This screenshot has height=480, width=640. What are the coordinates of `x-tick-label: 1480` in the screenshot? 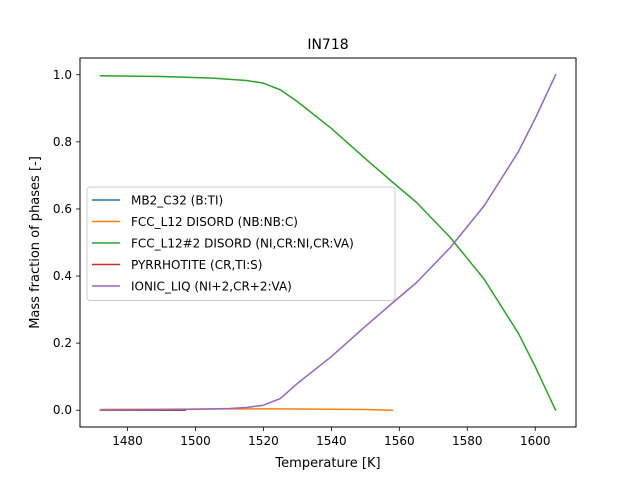 It's located at (127, 441).